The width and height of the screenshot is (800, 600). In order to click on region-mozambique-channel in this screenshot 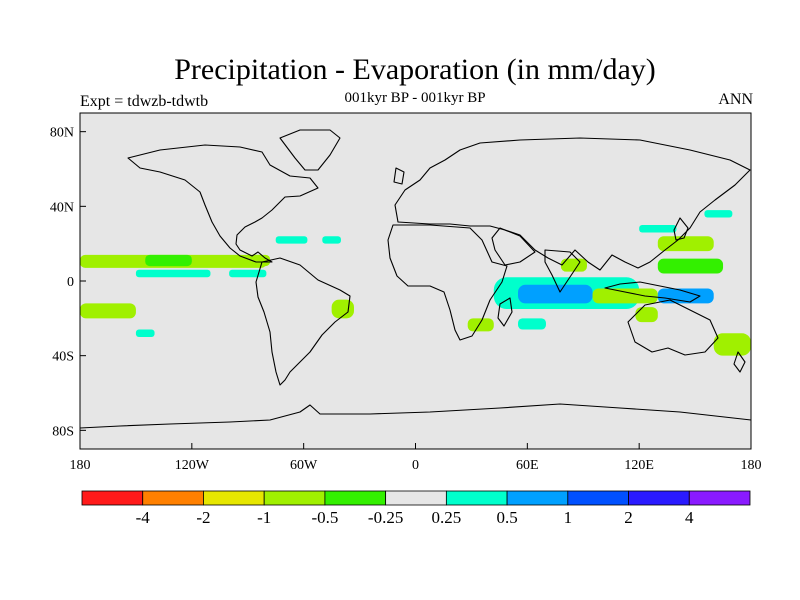, I will do `click(480, 325)`.